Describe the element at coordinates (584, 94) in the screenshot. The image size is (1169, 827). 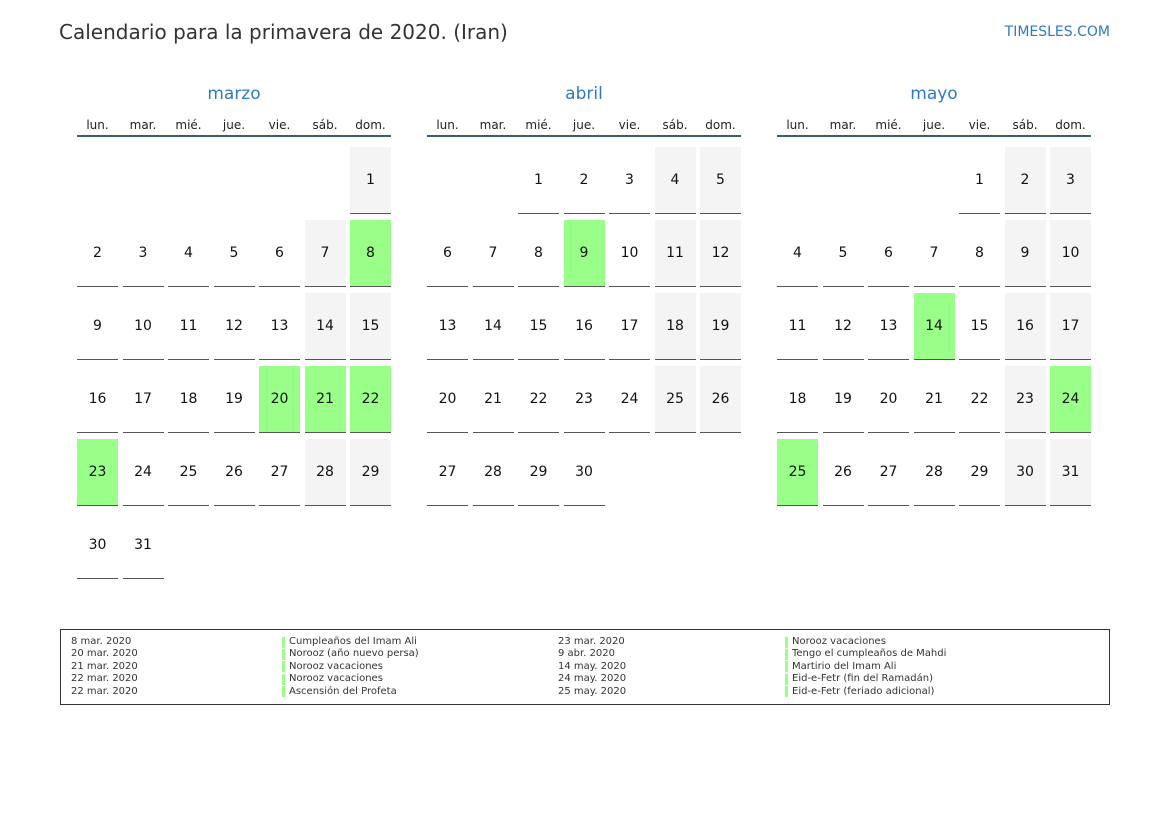
I see `month-name: abril` at that location.